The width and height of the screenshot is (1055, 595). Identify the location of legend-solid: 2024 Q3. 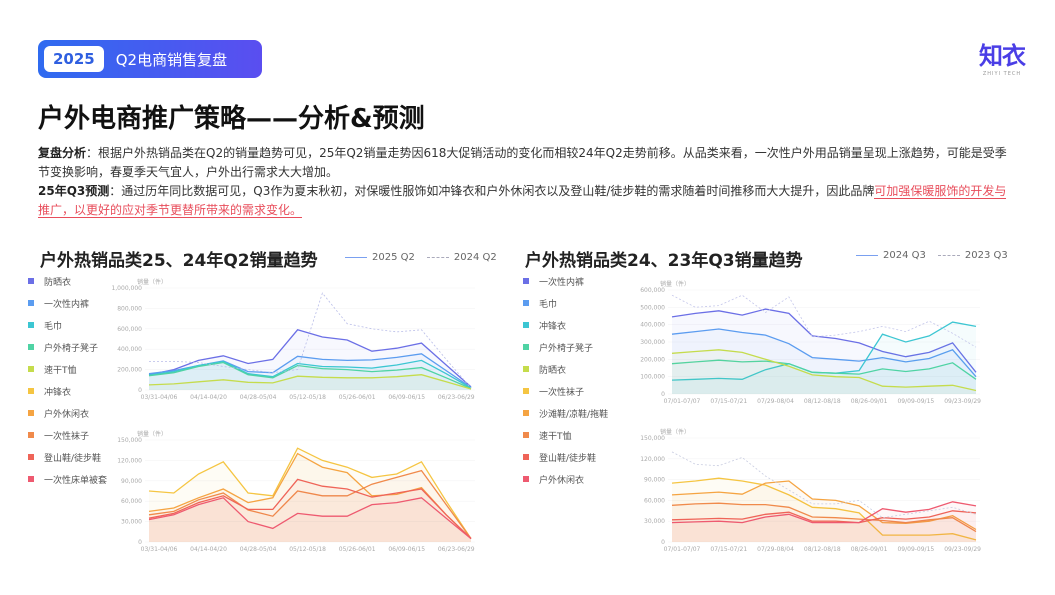
(891, 255).